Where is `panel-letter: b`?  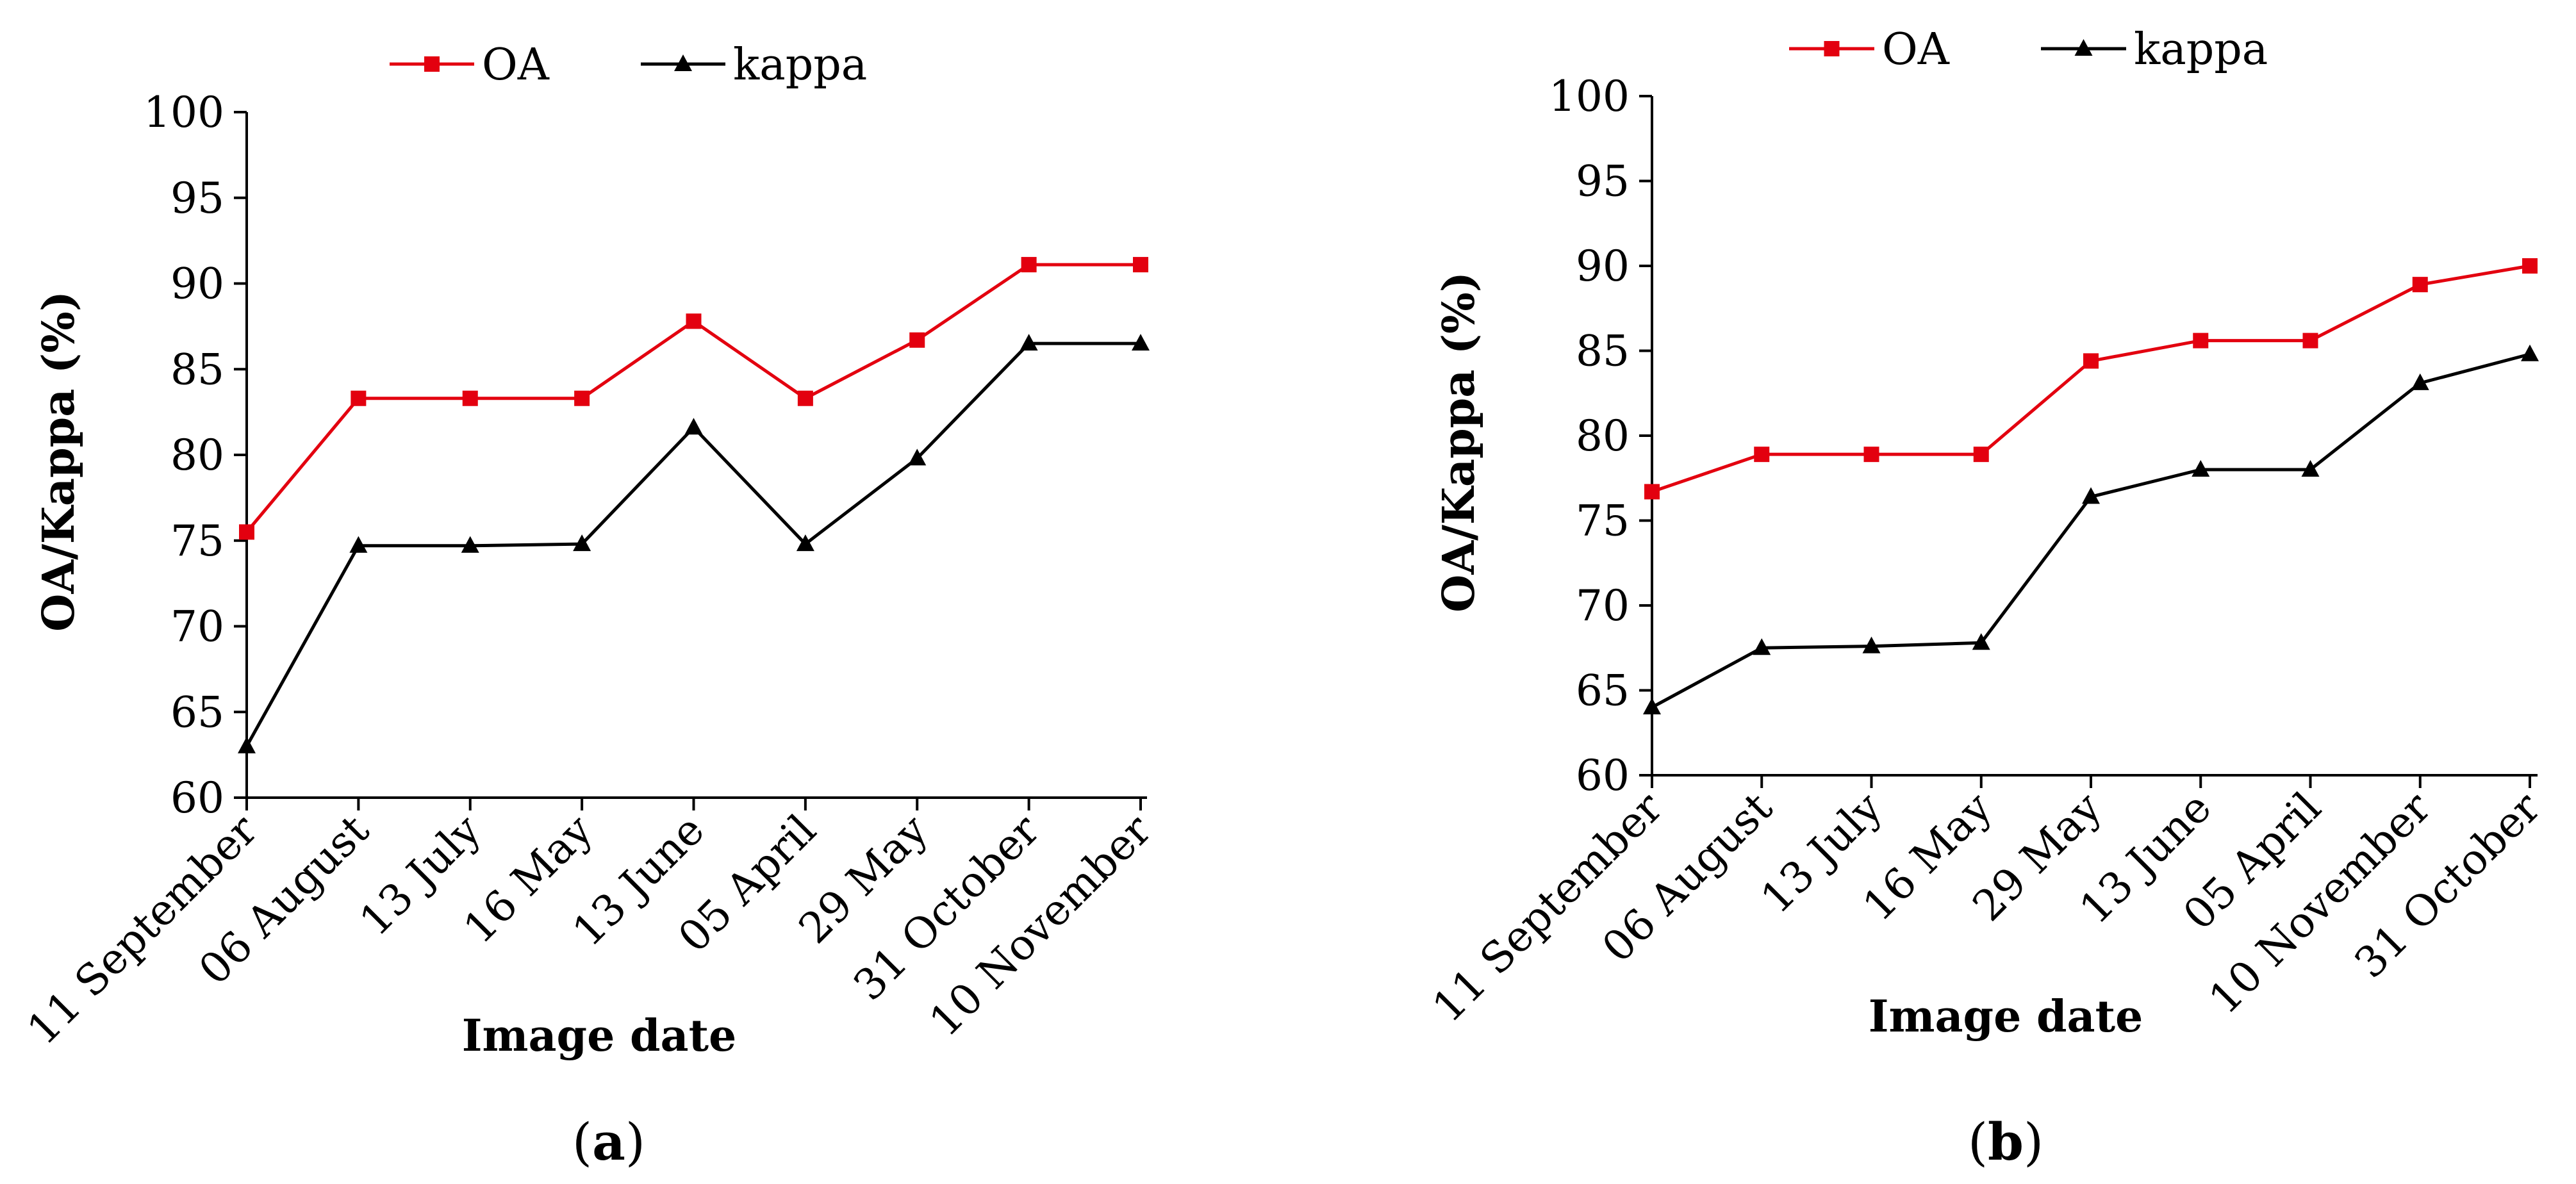
panel-letter: b is located at coordinates (2006, 1142).